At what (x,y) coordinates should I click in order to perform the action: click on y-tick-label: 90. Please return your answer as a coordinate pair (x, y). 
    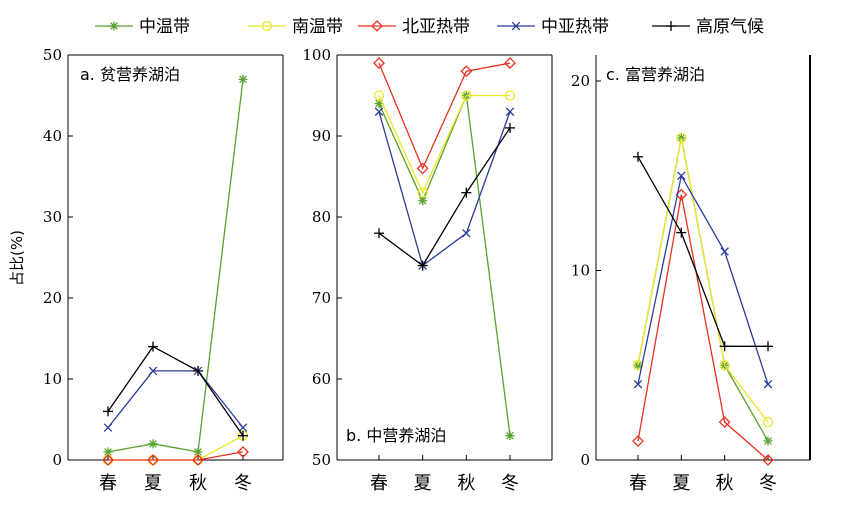
    Looking at the image, I should click on (321, 136).